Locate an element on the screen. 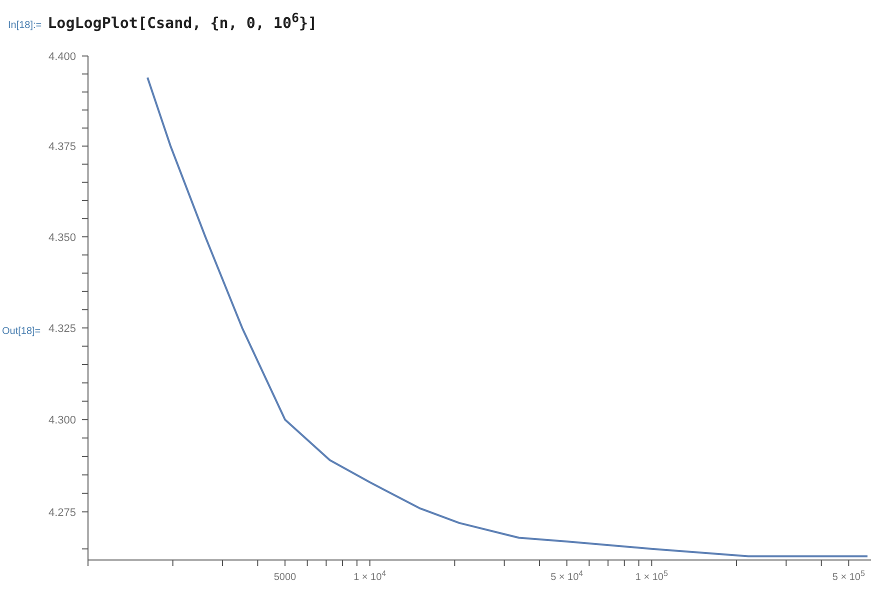 This screenshot has height=603, width=883. x-tick-label: 5 × 10$^{5}$ is located at coordinates (849, 575).